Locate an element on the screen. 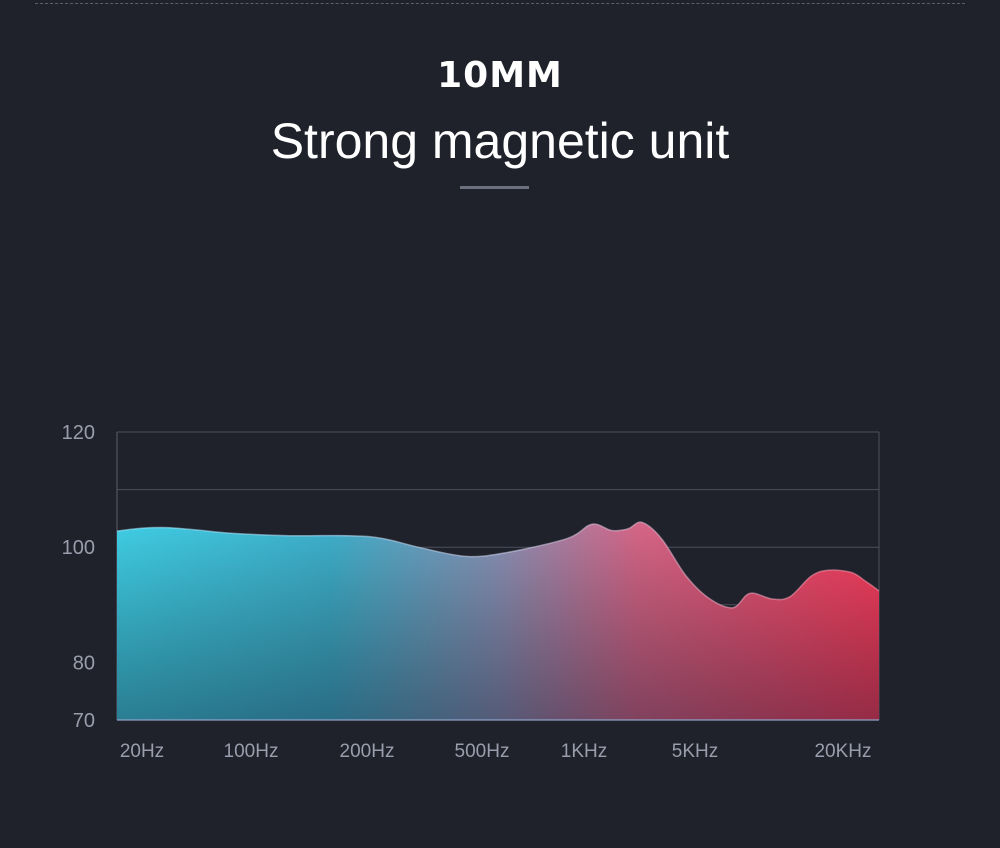 The height and width of the screenshot is (848, 1000). y-tick-label: 80 is located at coordinates (84, 663).